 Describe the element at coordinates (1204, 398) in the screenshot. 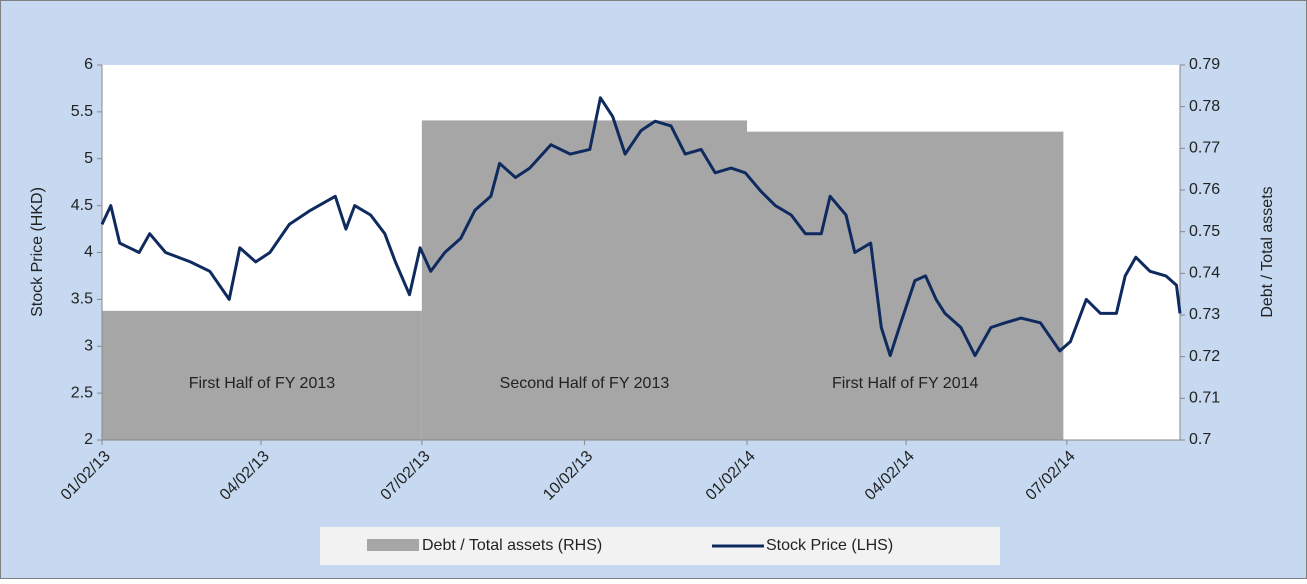

I see `y2-tick-label: 0.71` at that location.